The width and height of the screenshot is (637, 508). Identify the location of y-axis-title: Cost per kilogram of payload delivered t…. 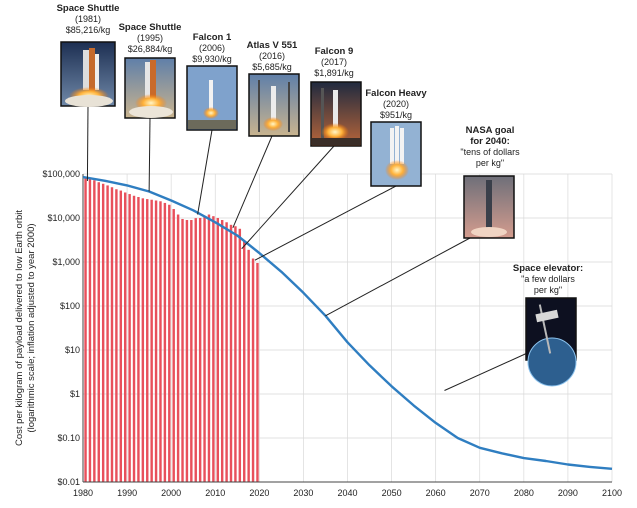
(19, 328).